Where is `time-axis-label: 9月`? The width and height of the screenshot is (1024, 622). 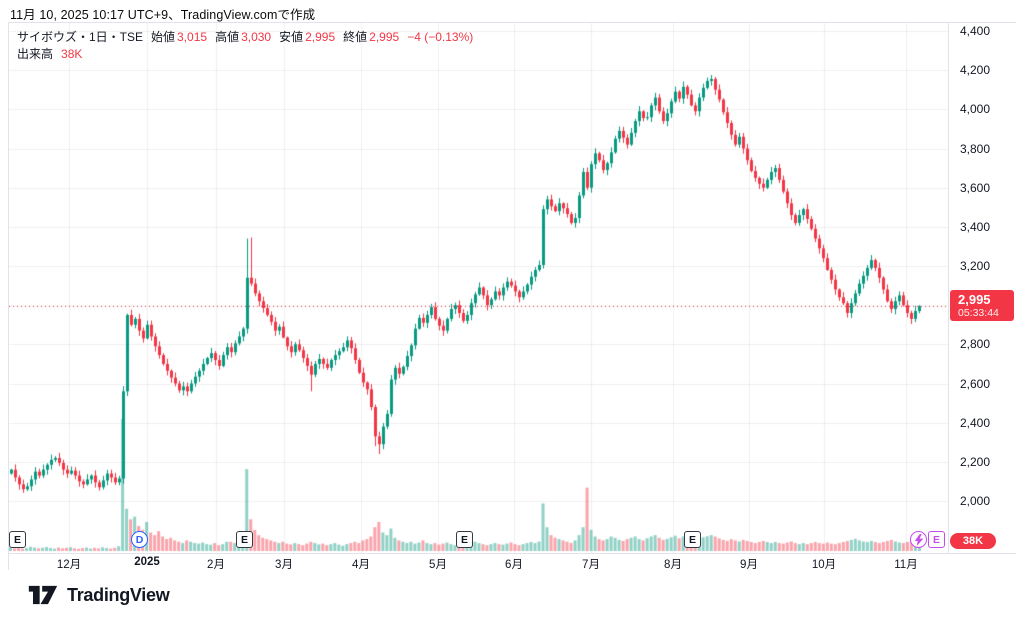 time-axis-label: 9月 is located at coordinates (749, 565).